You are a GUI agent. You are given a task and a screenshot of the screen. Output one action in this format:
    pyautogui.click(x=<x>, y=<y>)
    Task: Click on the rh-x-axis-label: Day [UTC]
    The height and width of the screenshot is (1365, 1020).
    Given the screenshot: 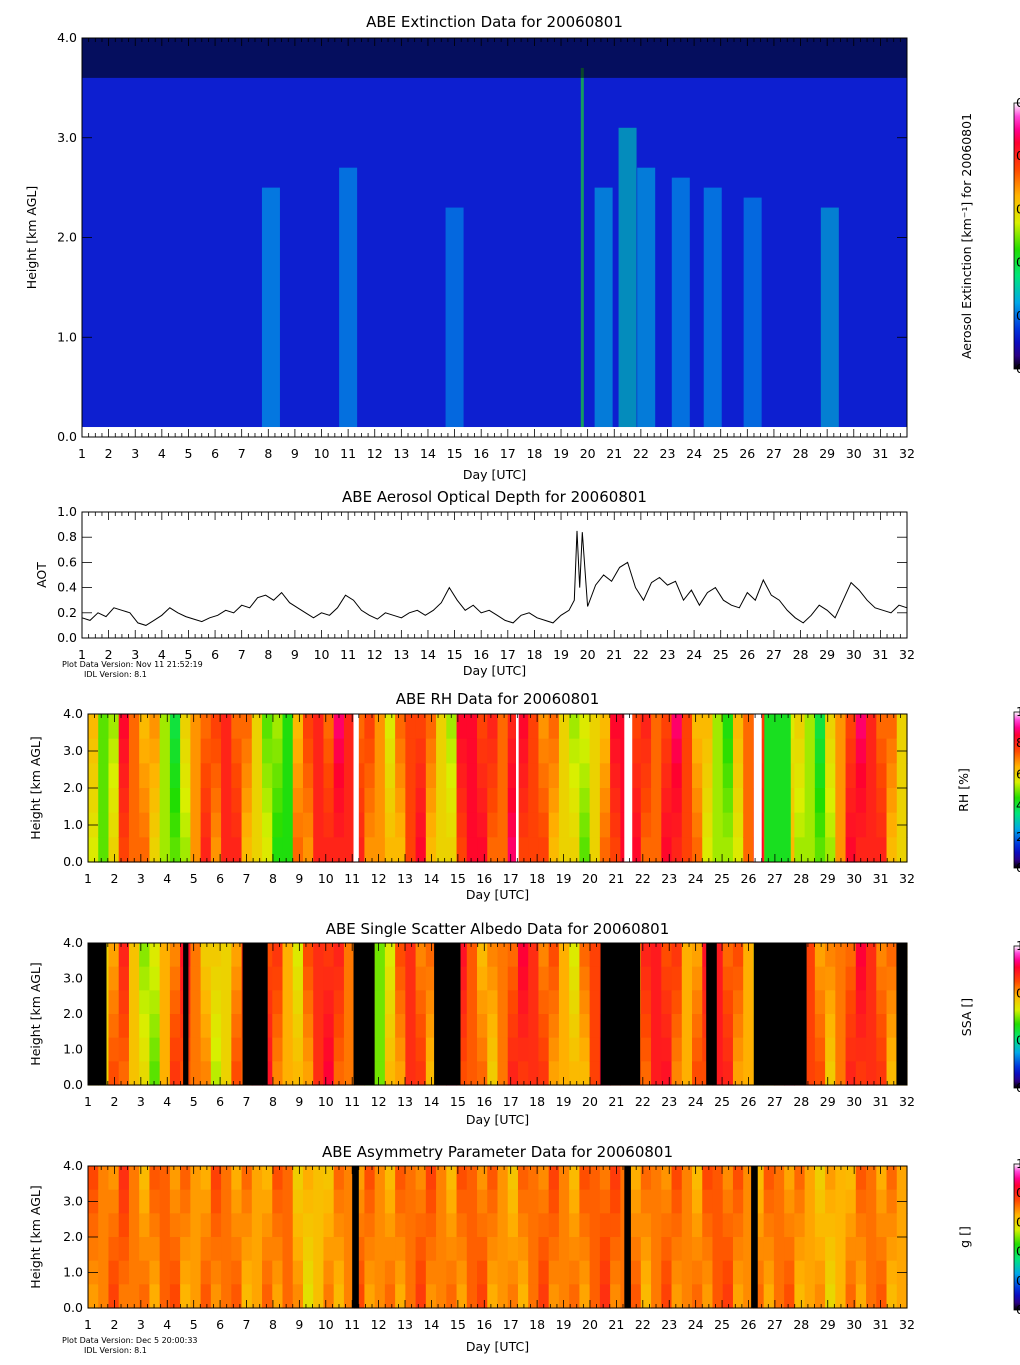 What is the action you would take?
    pyautogui.click(x=497, y=894)
    